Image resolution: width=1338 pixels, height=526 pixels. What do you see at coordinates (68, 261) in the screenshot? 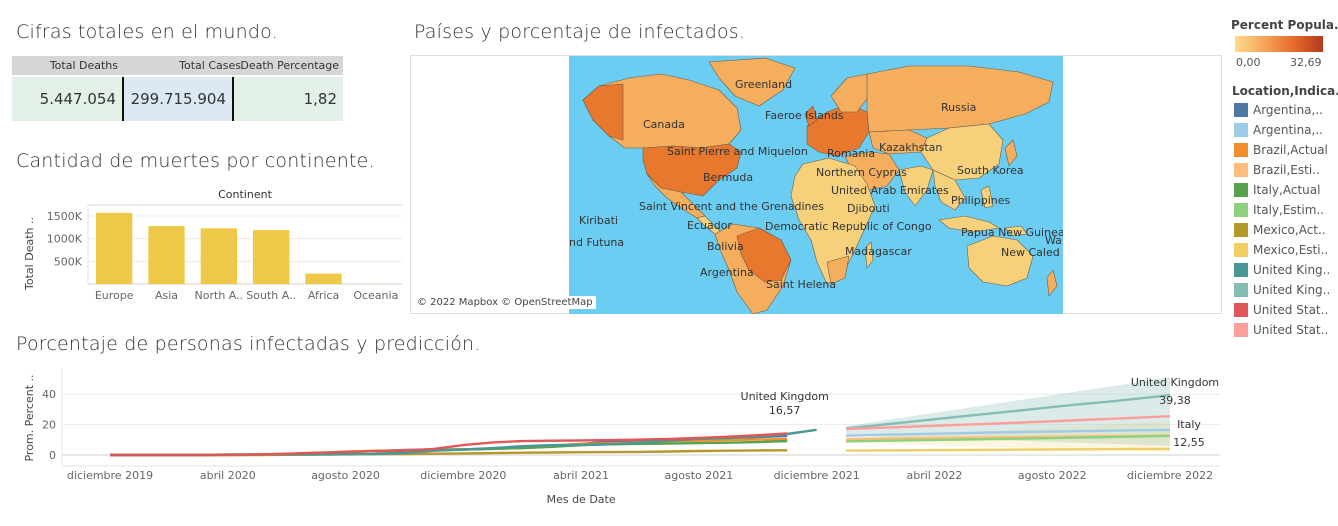
I see `y-tick-label: 500K` at bounding box center [68, 261].